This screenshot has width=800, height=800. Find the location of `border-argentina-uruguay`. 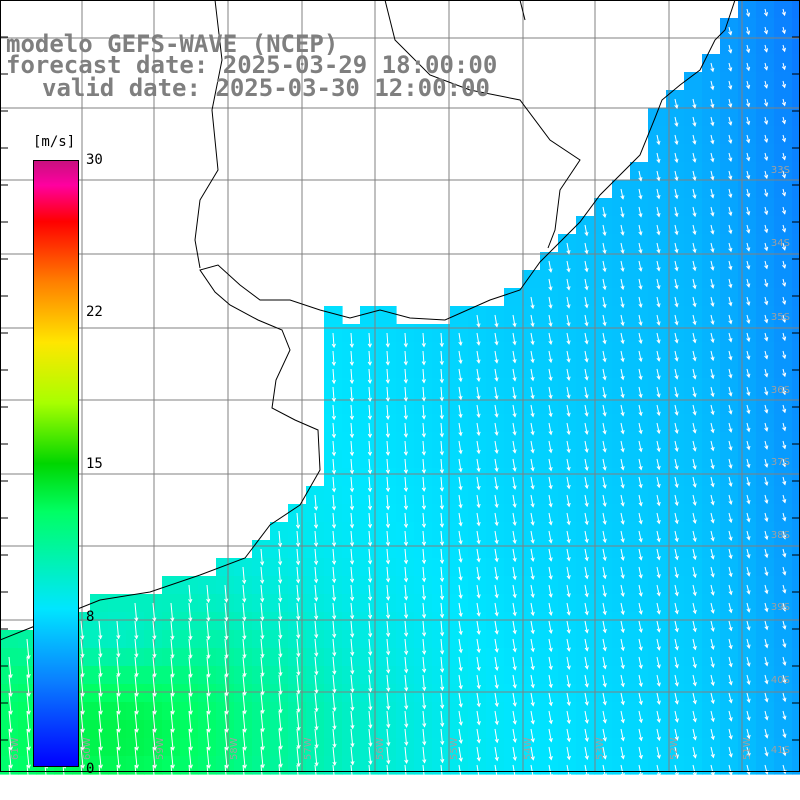

border-argentina-uruguay is located at coordinates (208, 134).